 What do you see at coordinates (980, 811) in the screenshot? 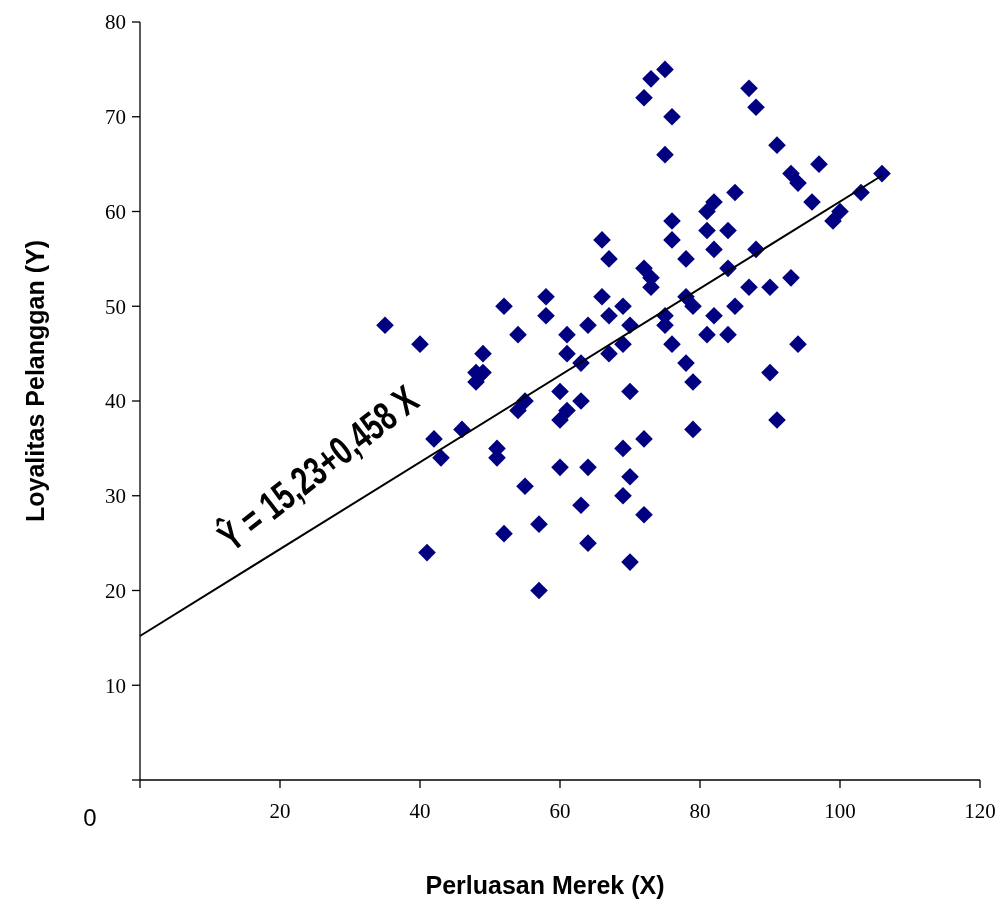
I see `x-tick-label: 120` at bounding box center [980, 811].